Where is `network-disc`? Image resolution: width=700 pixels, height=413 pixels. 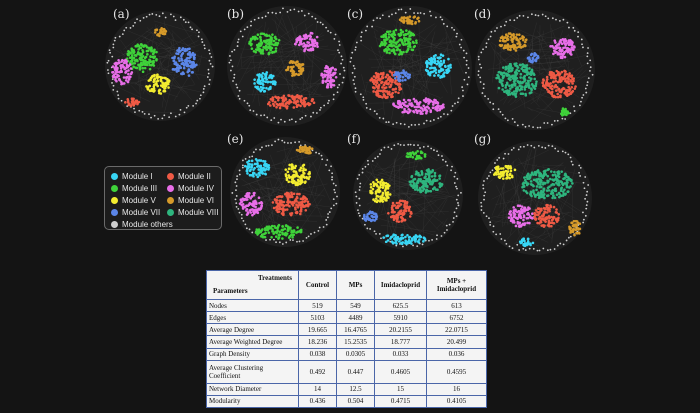 network-disc is located at coordinates (410, 68).